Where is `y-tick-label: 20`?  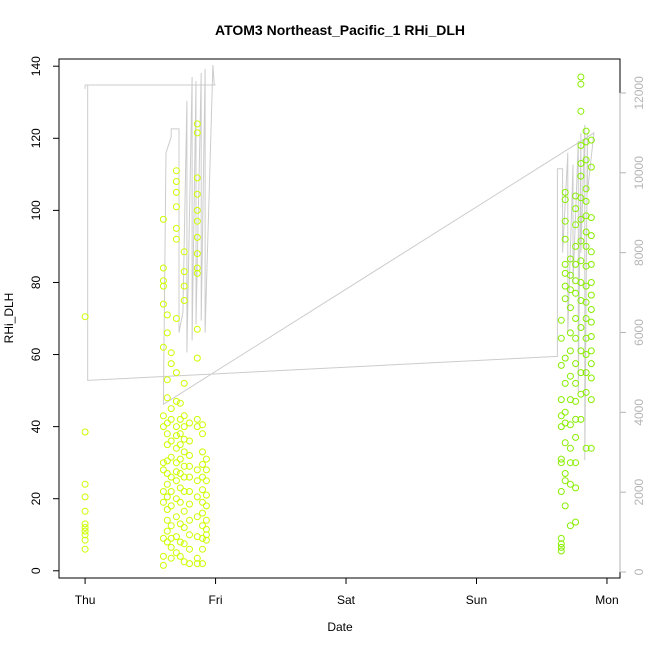 y-tick-label: 20 is located at coordinates (36, 499).